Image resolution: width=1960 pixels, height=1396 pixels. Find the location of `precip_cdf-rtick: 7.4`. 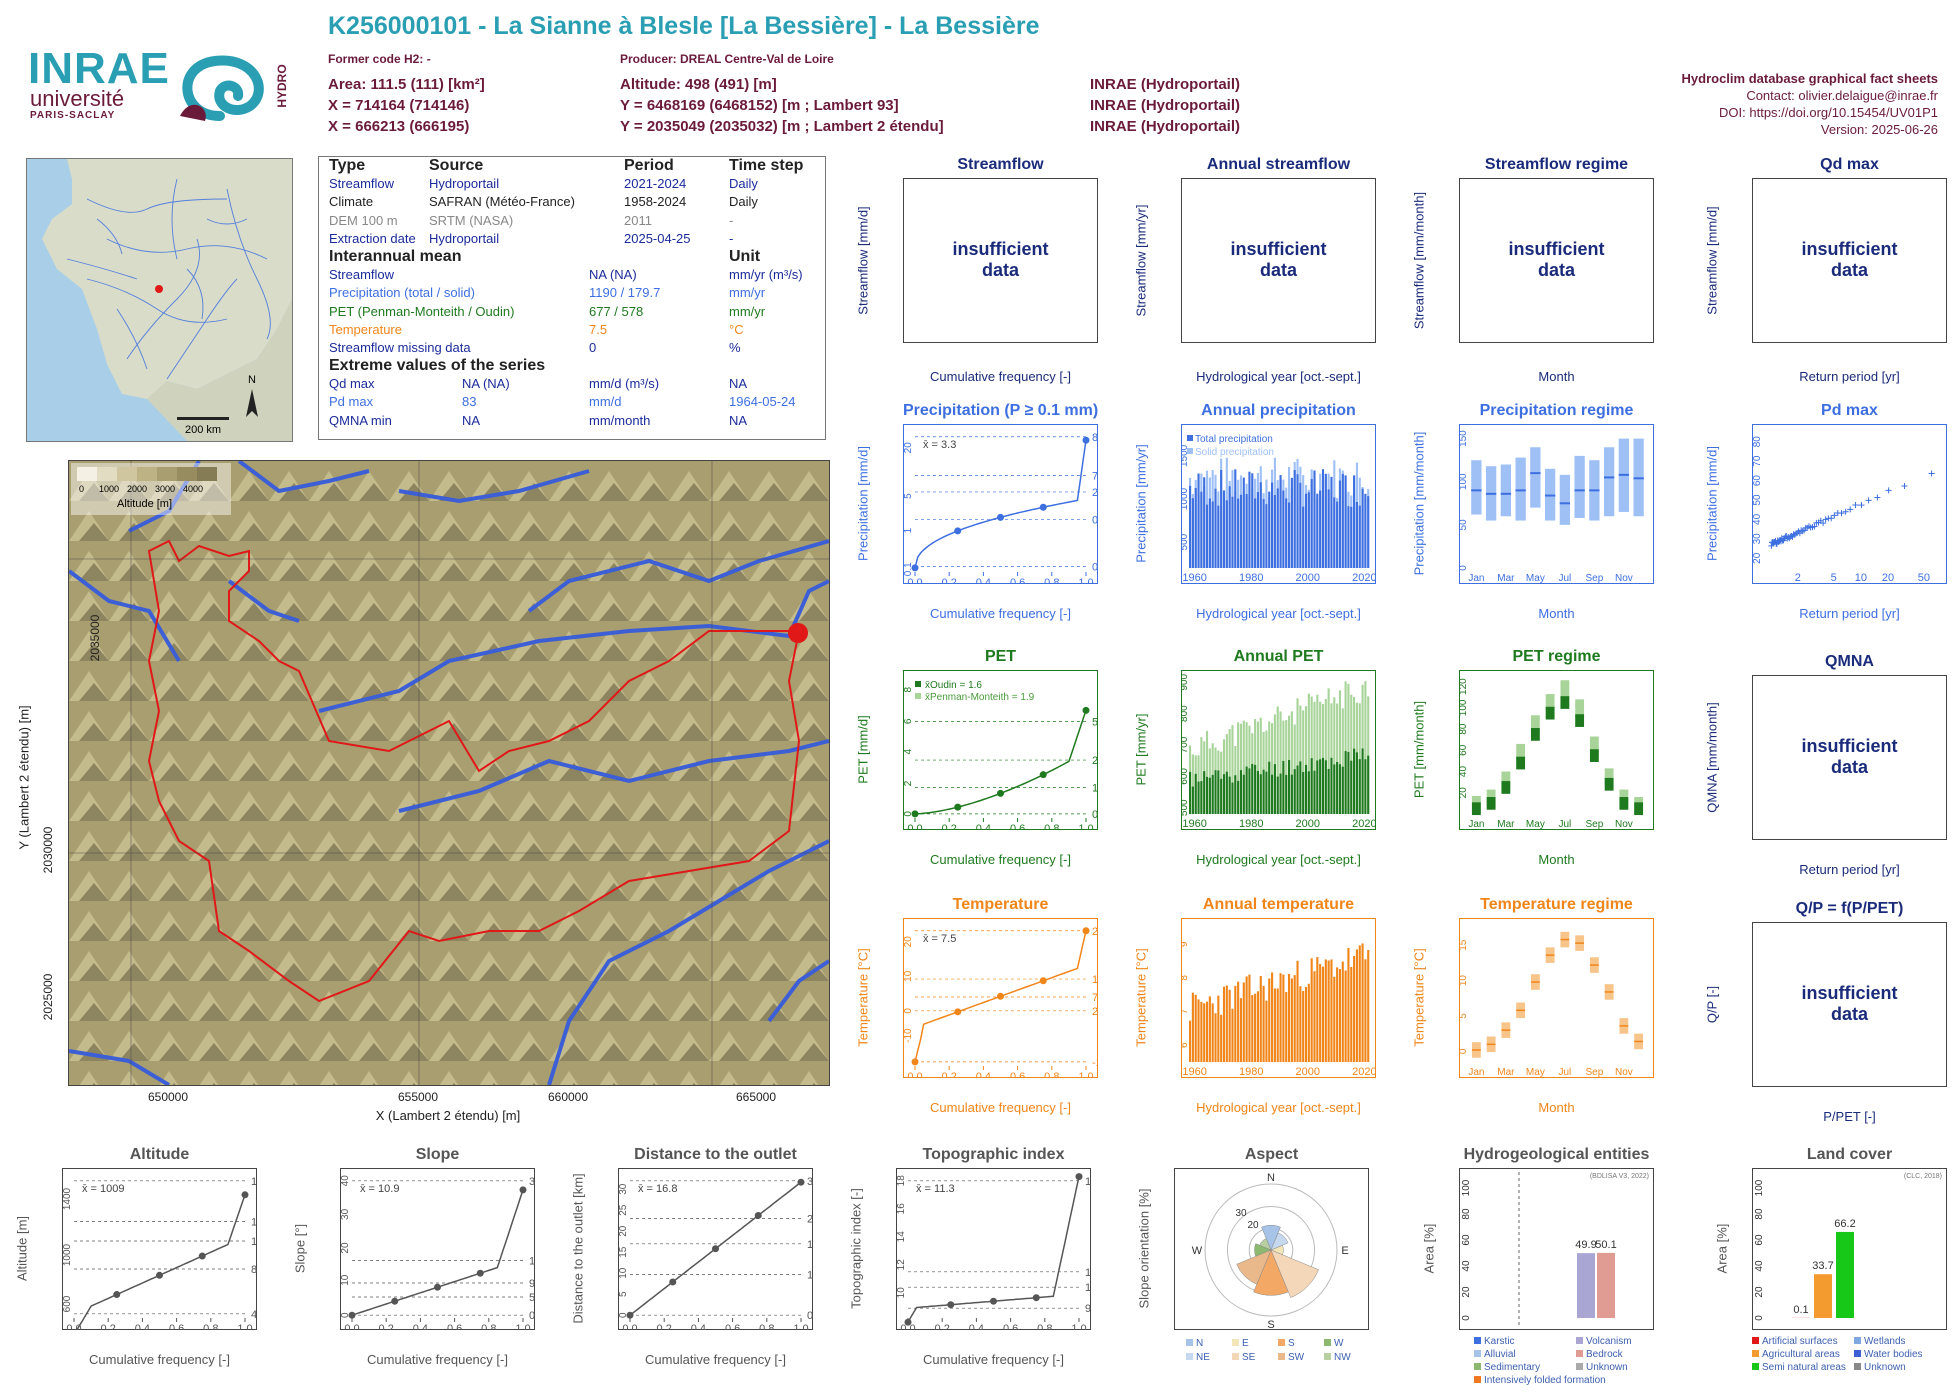

precip_cdf-rtick: 7.4 is located at coordinates (1095, 476).